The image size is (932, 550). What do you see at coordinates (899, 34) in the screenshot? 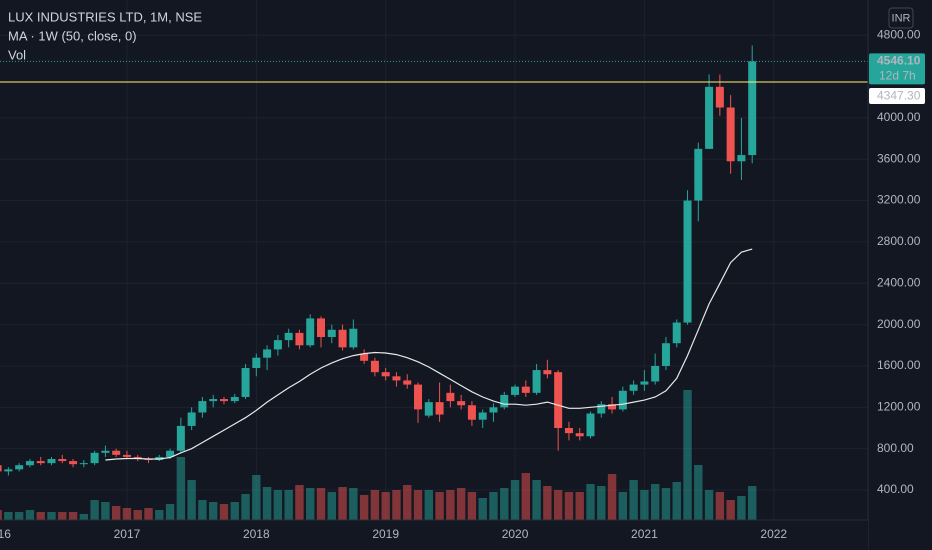
I see `y-tick-label: 4800.00` at bounding box center [899, 34].